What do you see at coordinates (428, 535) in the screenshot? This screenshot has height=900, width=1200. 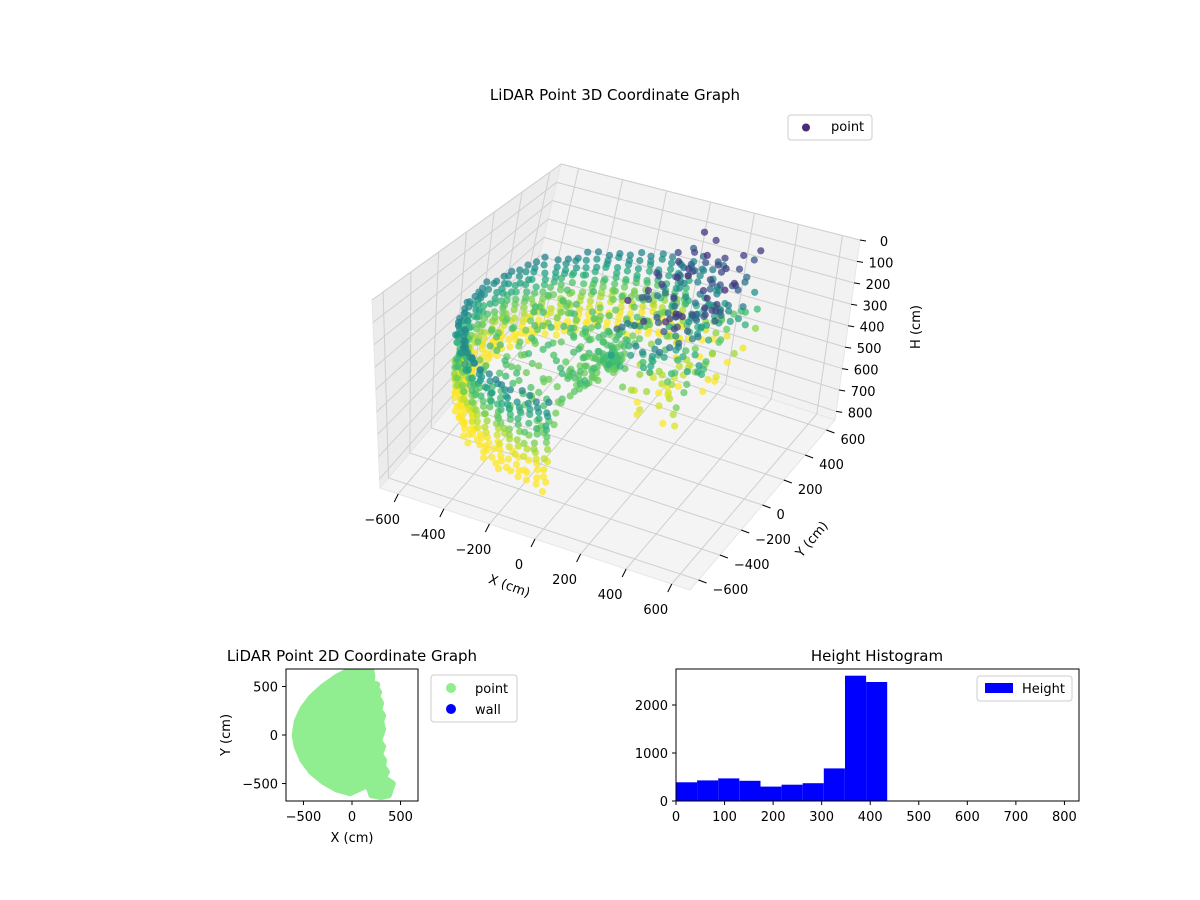 I see `x-tick-label: −400` at bounding box center [428, 535].